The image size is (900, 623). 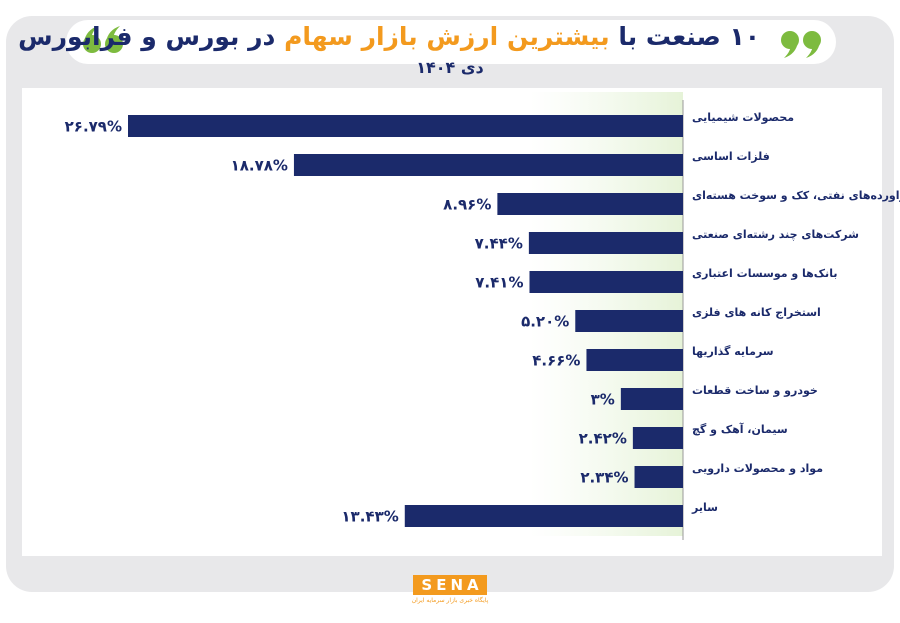 I want to click on logo-tagline: پایگاه خبری بازار سرمایه ایران, so click(x=450, y=600).